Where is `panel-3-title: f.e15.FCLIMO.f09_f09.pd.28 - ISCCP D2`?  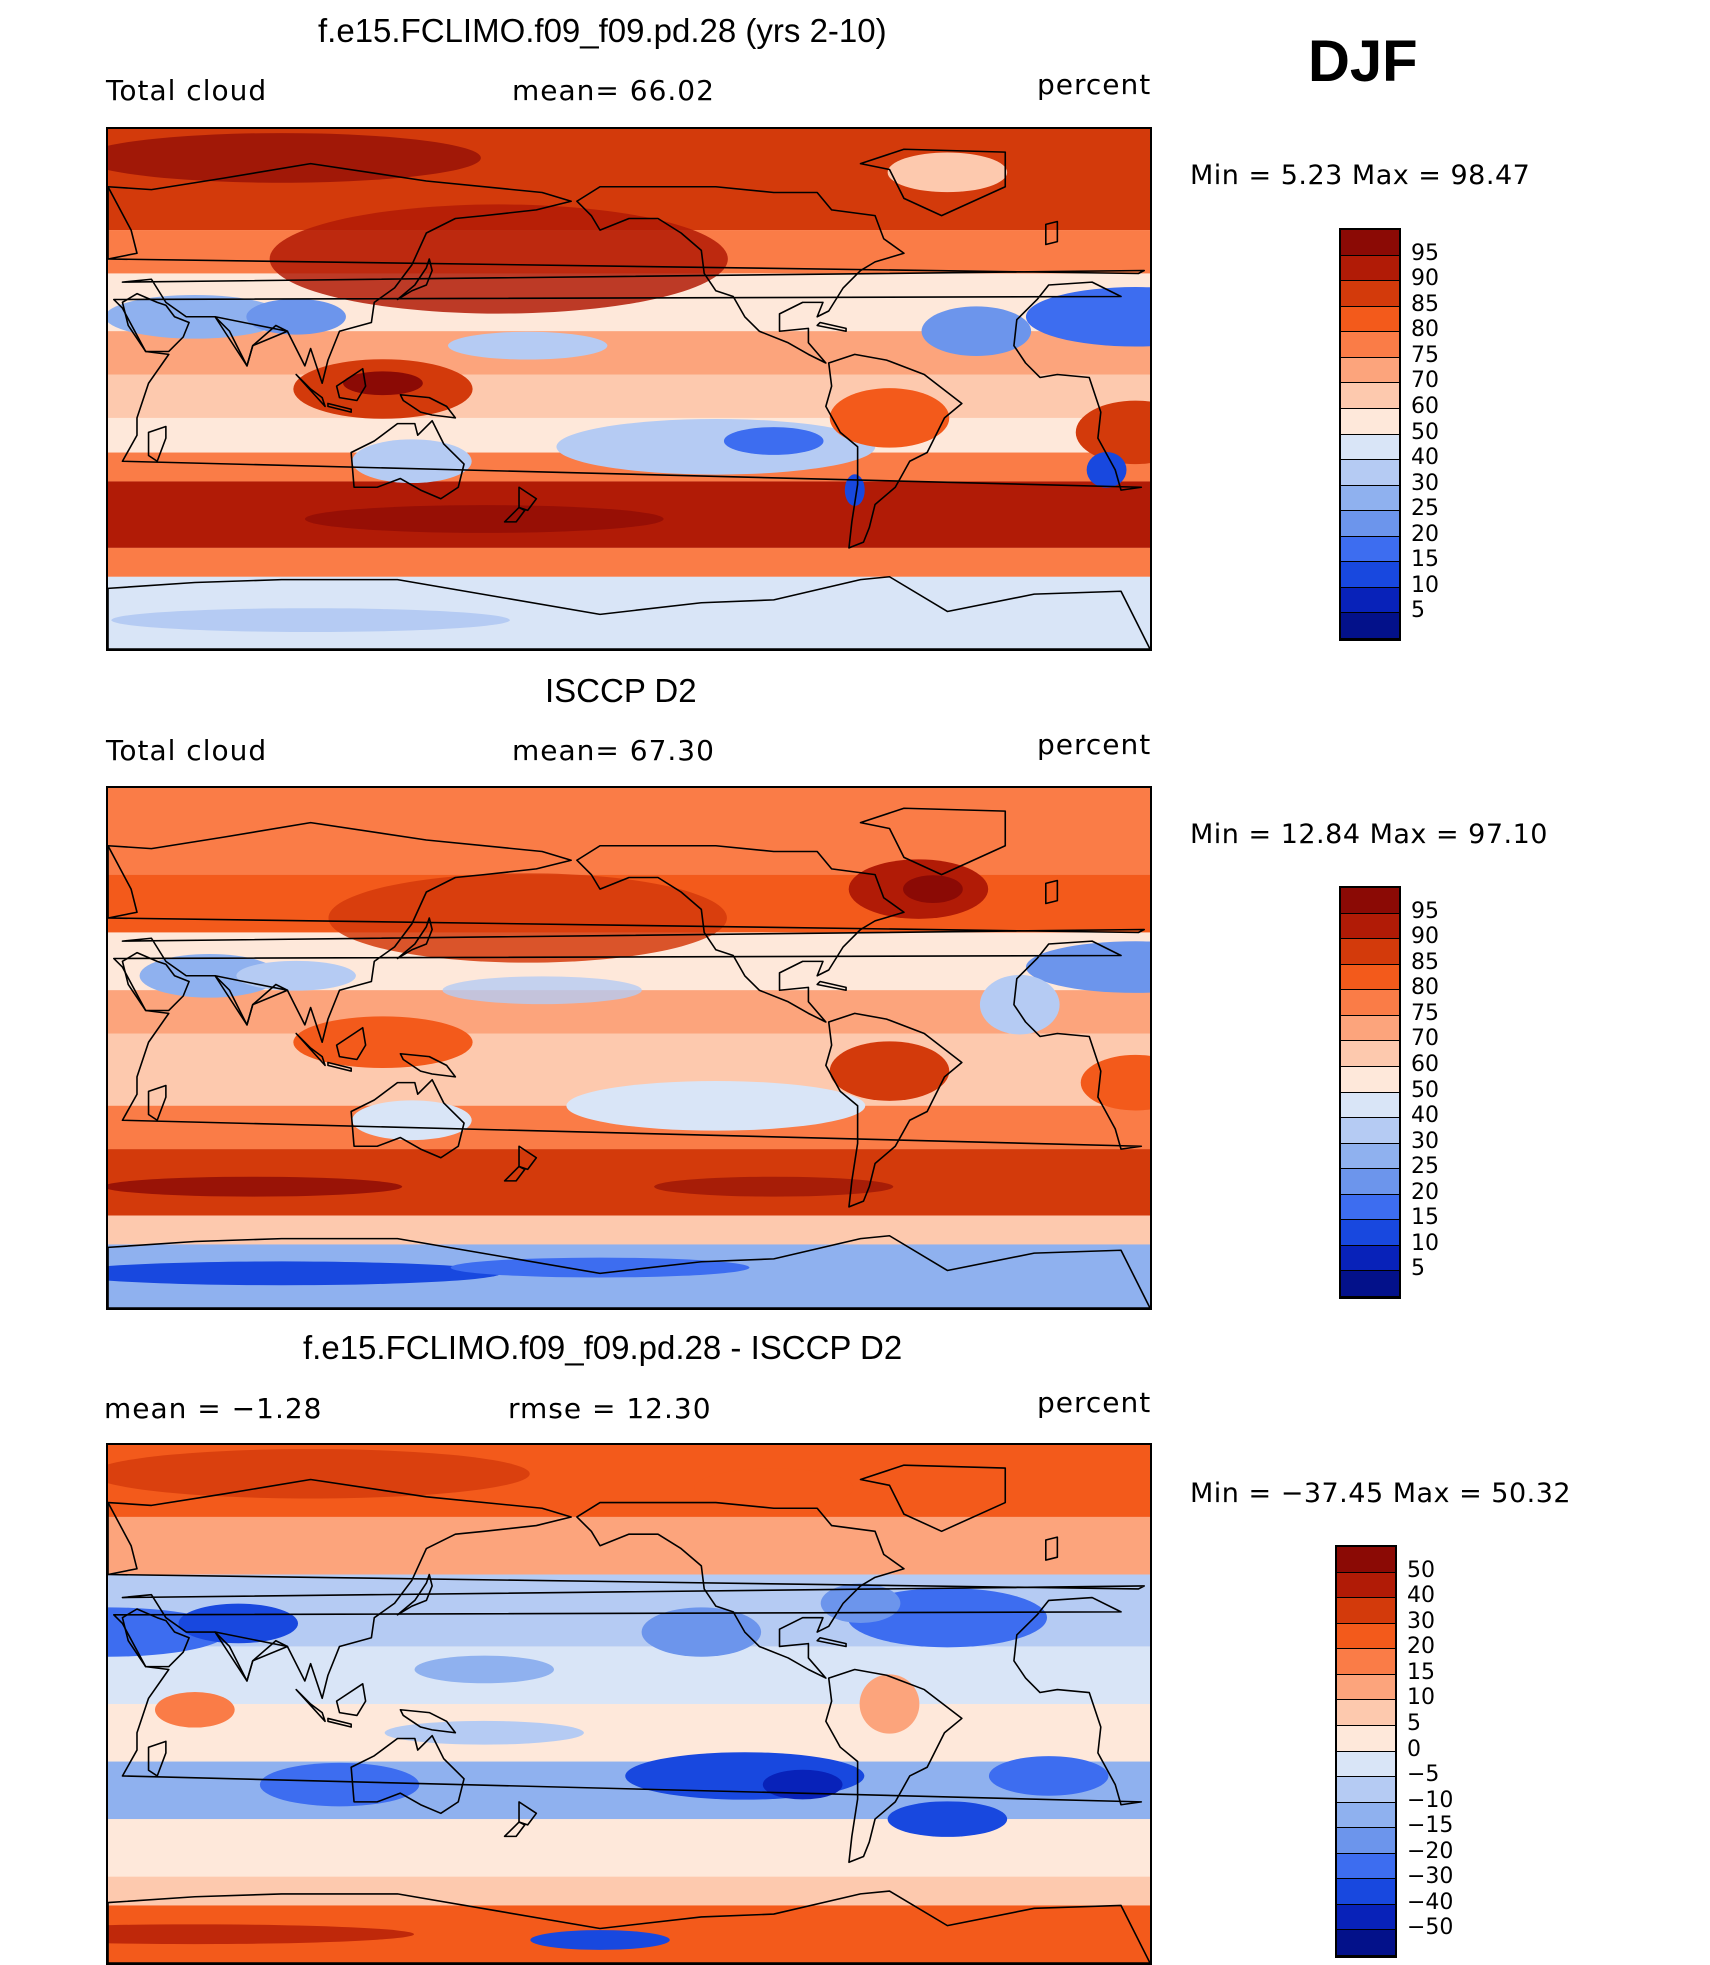 panel-3-title: f.e15.FCLIMO.f09_f09.pd.28 - ISCCP D2 is located at coordinates (603, 1347).